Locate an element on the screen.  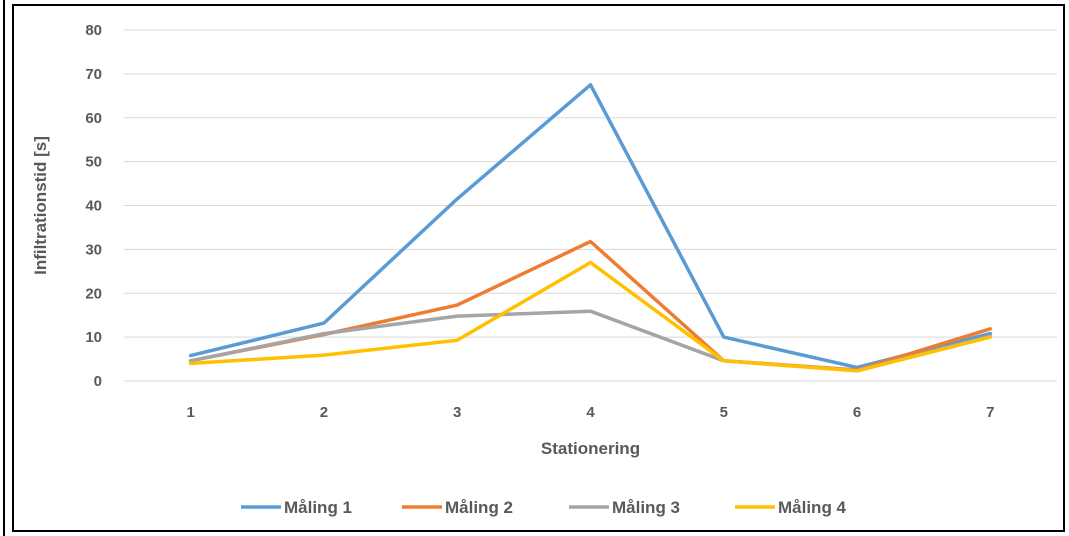
legend-label: Måling 4 is located at coordinates (812, 507).